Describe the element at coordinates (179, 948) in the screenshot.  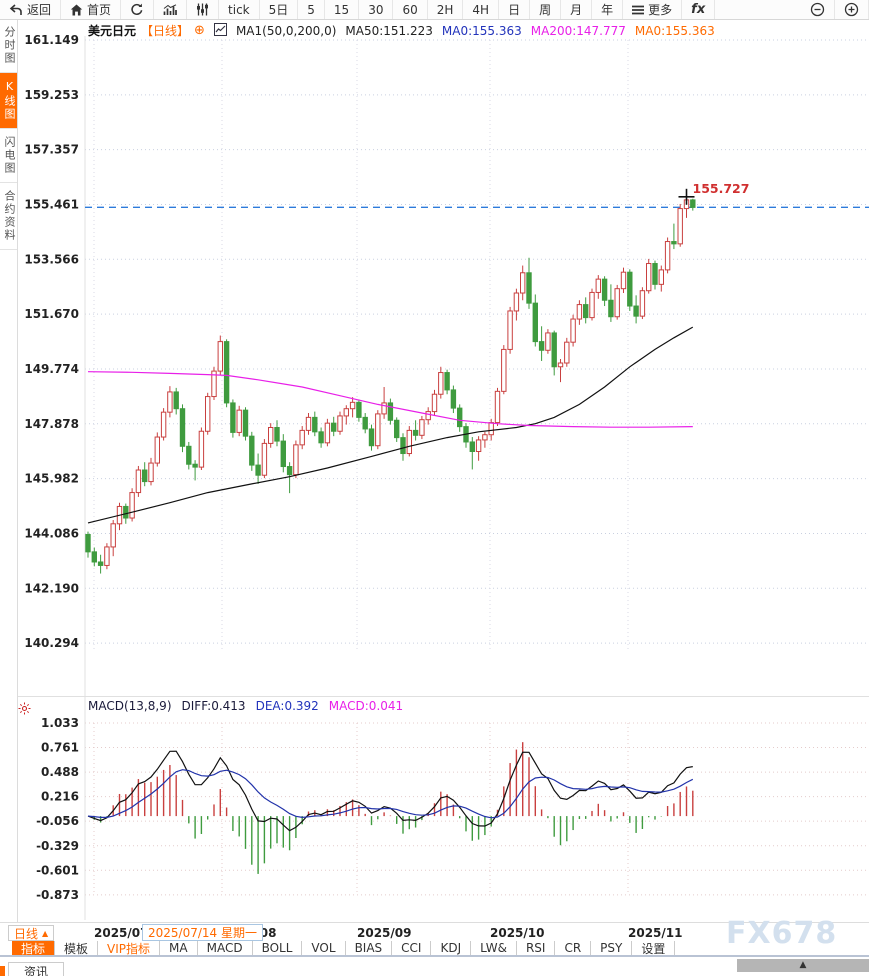
I see `indicator-tab-MA: MA` at that location.